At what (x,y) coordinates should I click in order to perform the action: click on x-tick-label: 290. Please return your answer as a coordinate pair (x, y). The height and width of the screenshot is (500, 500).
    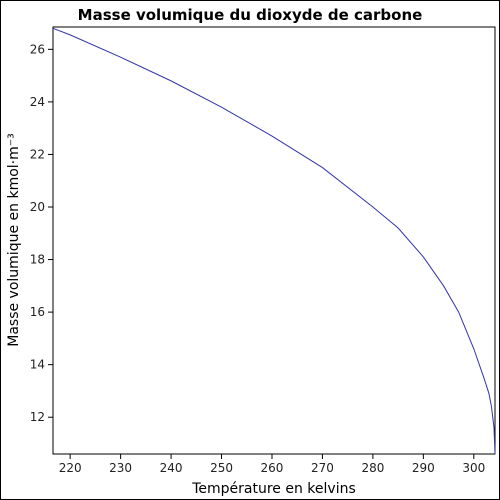
    Looking at the image, I should click on (423, 468).